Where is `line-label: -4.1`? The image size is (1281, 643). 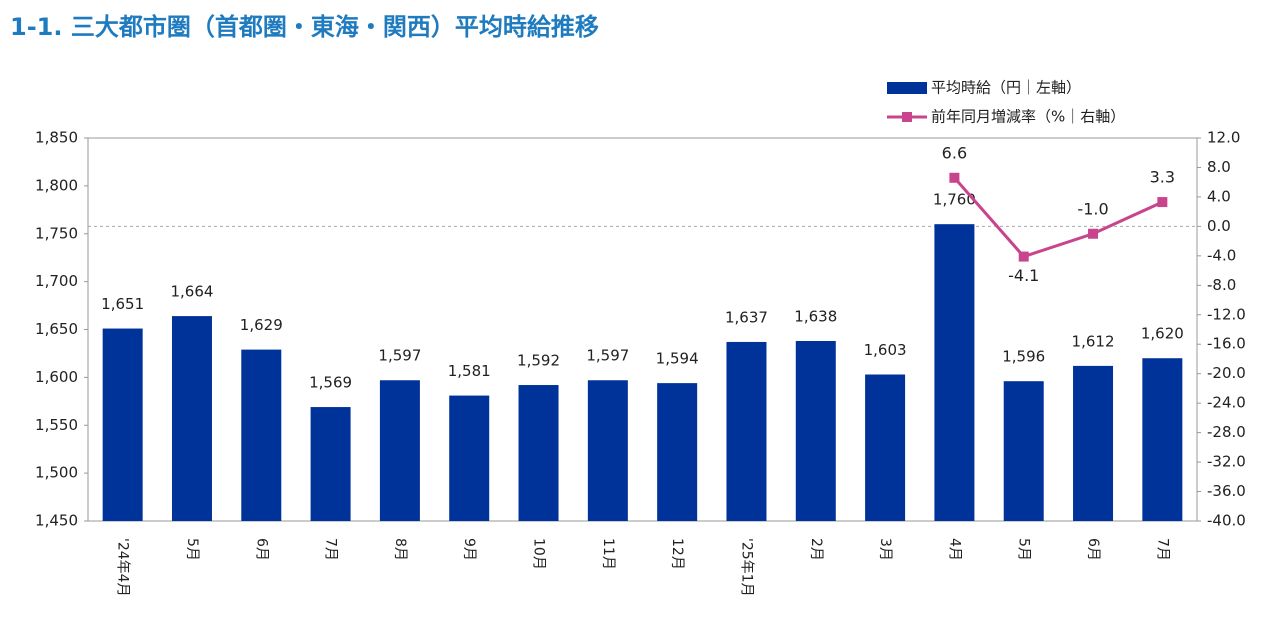
line-label: -4.1 is located at coordinates (1023, 275).